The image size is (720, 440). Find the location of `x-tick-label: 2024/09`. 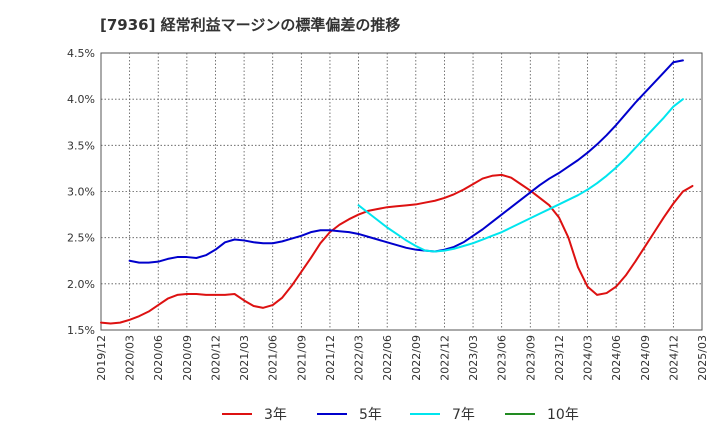

x-tick-label: 2024/09 is located at coordinates (645, 358).